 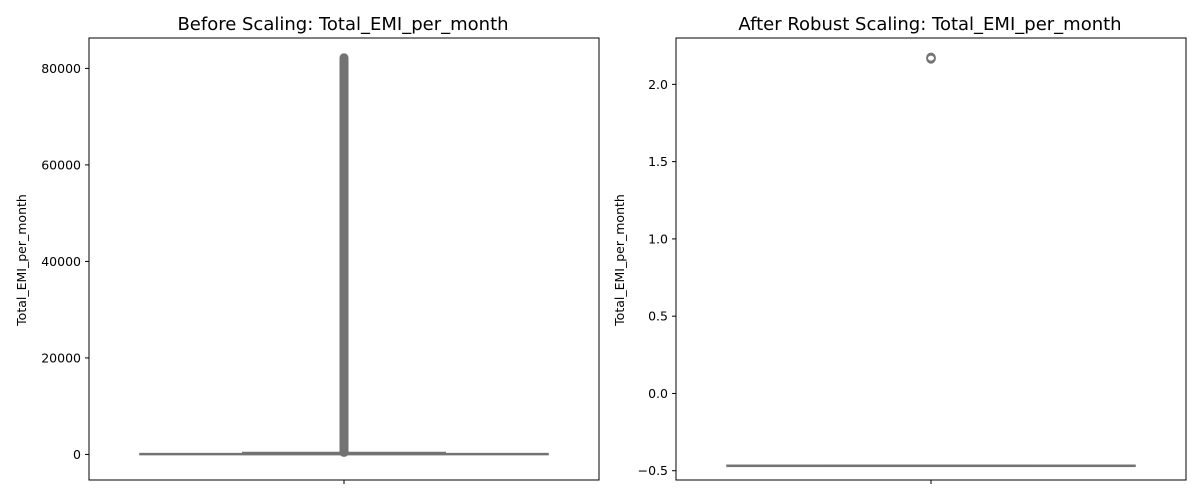 What do you see at coordinates (61, 68) in the screenshot?
I see `y-tick-label: 80000` at bounding box center [61, 68].